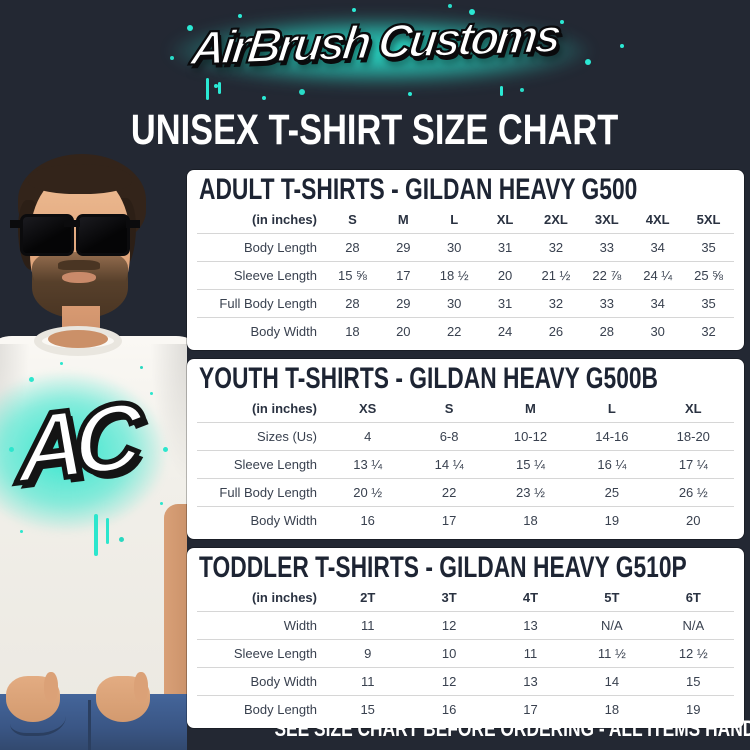  What do you see at coordinates (368, 408) in the screenshot?
I see `column-header: XS` at bounding box center [368, 408].